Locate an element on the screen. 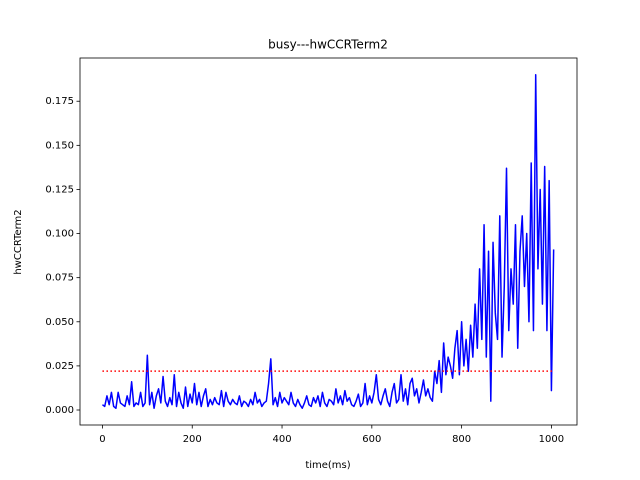 The image size is (640, 480). y-tick-label: 0.075 is located at coordinates (59, 278).